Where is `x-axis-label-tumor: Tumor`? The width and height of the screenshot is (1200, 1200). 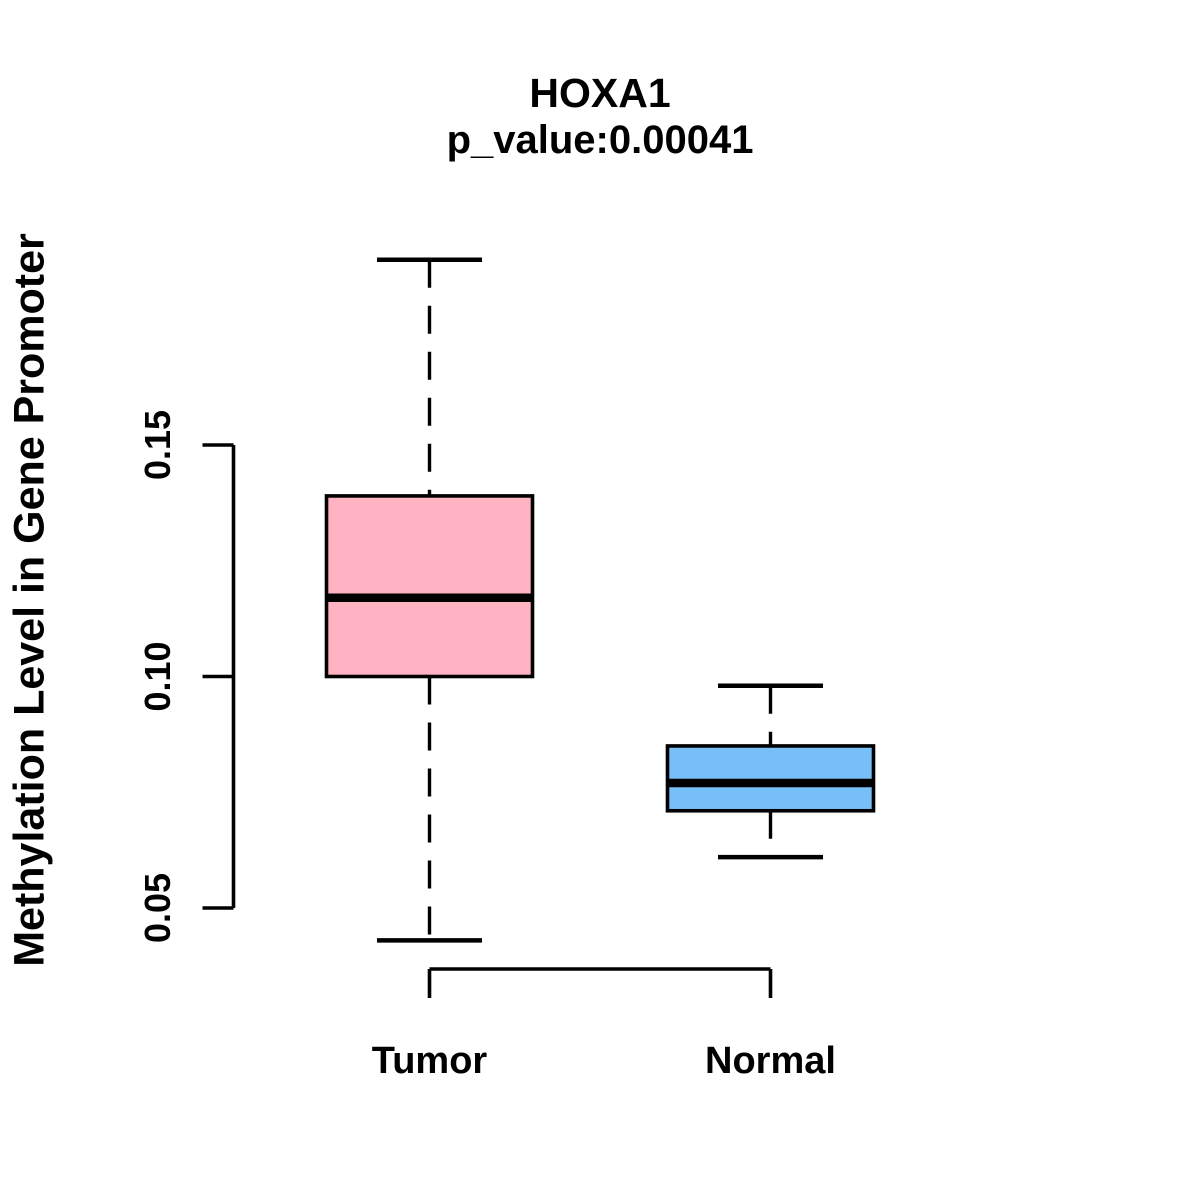 x-axis-label-tumor: Tumor is located at coordinates (430, 1061).